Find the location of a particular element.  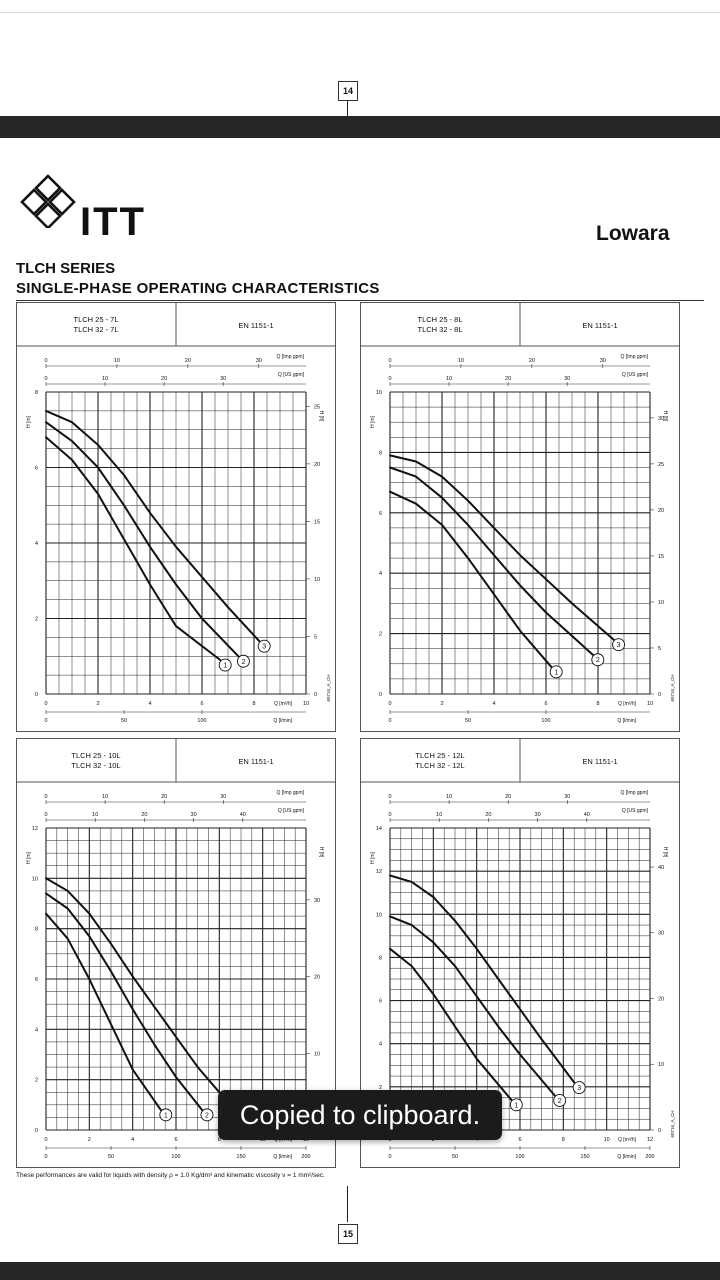

title-rule is located at coordinates (360, 300).